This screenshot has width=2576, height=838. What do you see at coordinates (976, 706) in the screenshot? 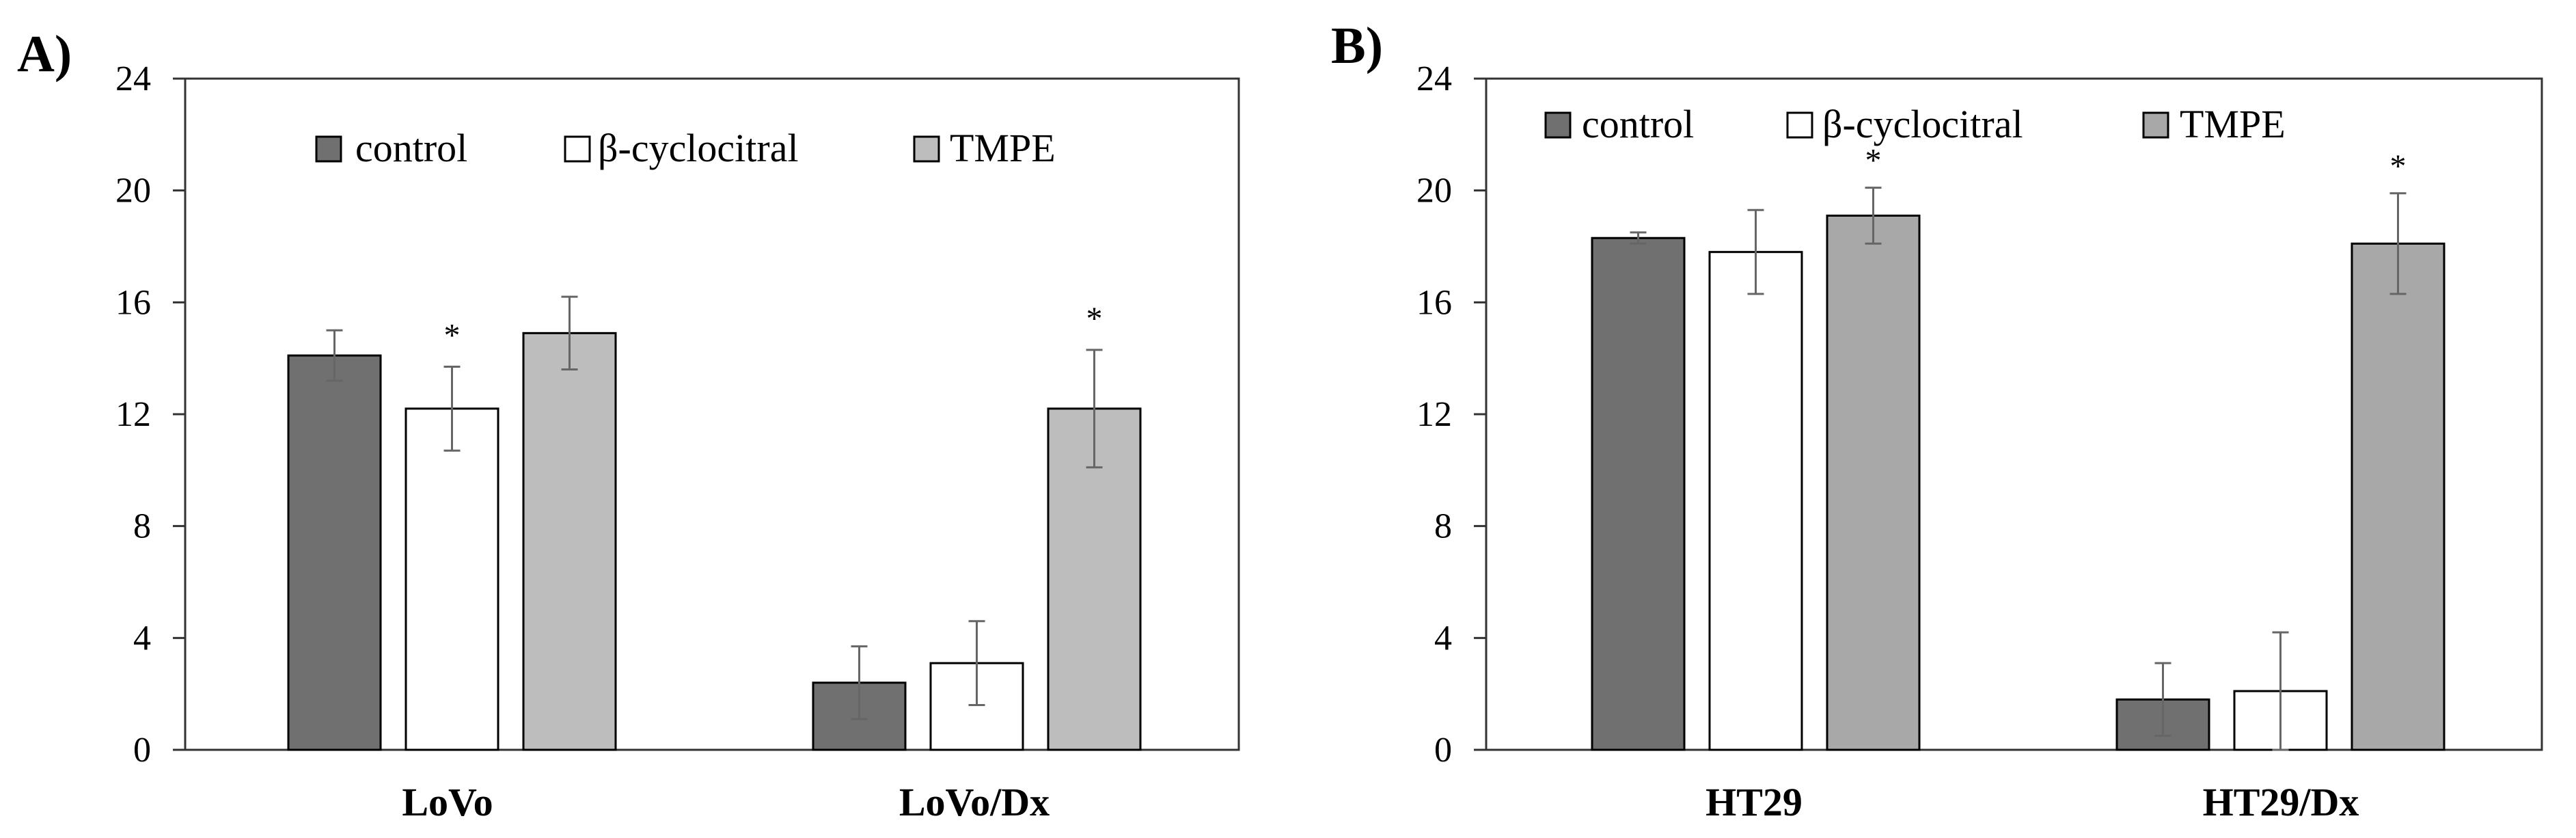
I see `bar-LoVo/Dx-β-cyclocitral` at bounding box center [976, 706].